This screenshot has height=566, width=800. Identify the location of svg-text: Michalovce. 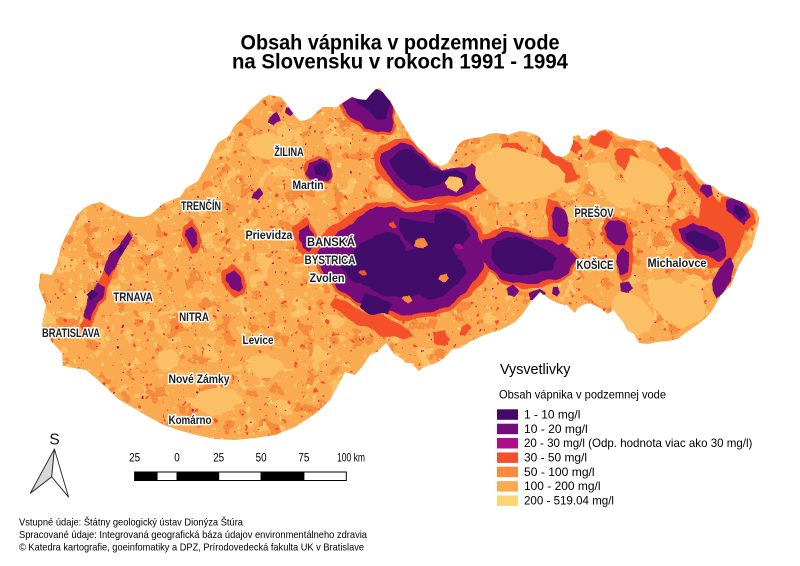
(677, 264).